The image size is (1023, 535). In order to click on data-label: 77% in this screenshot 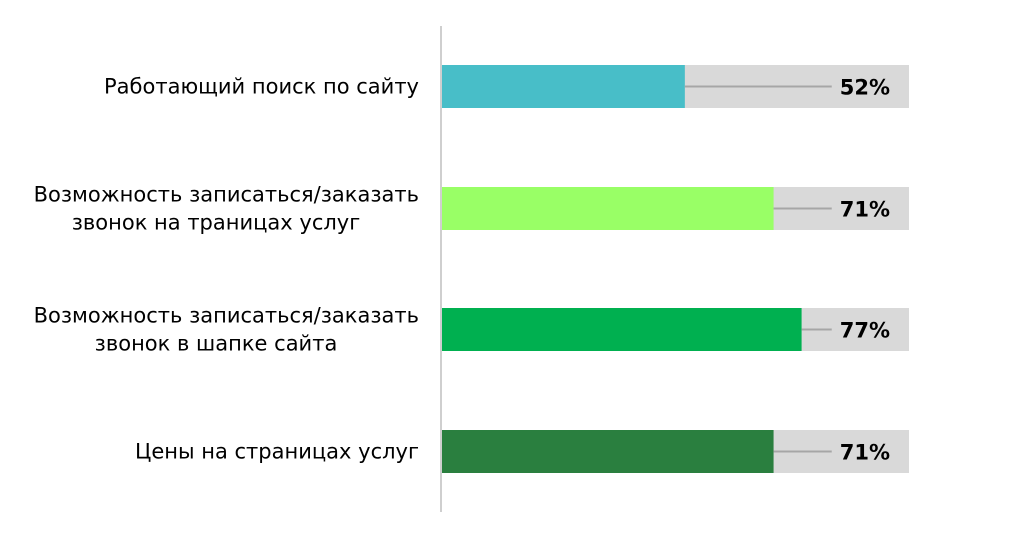, I will do `click(865, 331)`.